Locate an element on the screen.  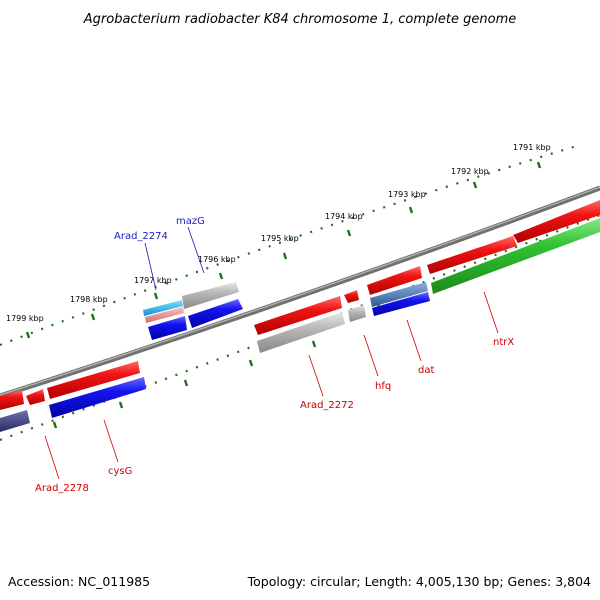
gene-fwd-red-b is located at coordinates (351, 296).